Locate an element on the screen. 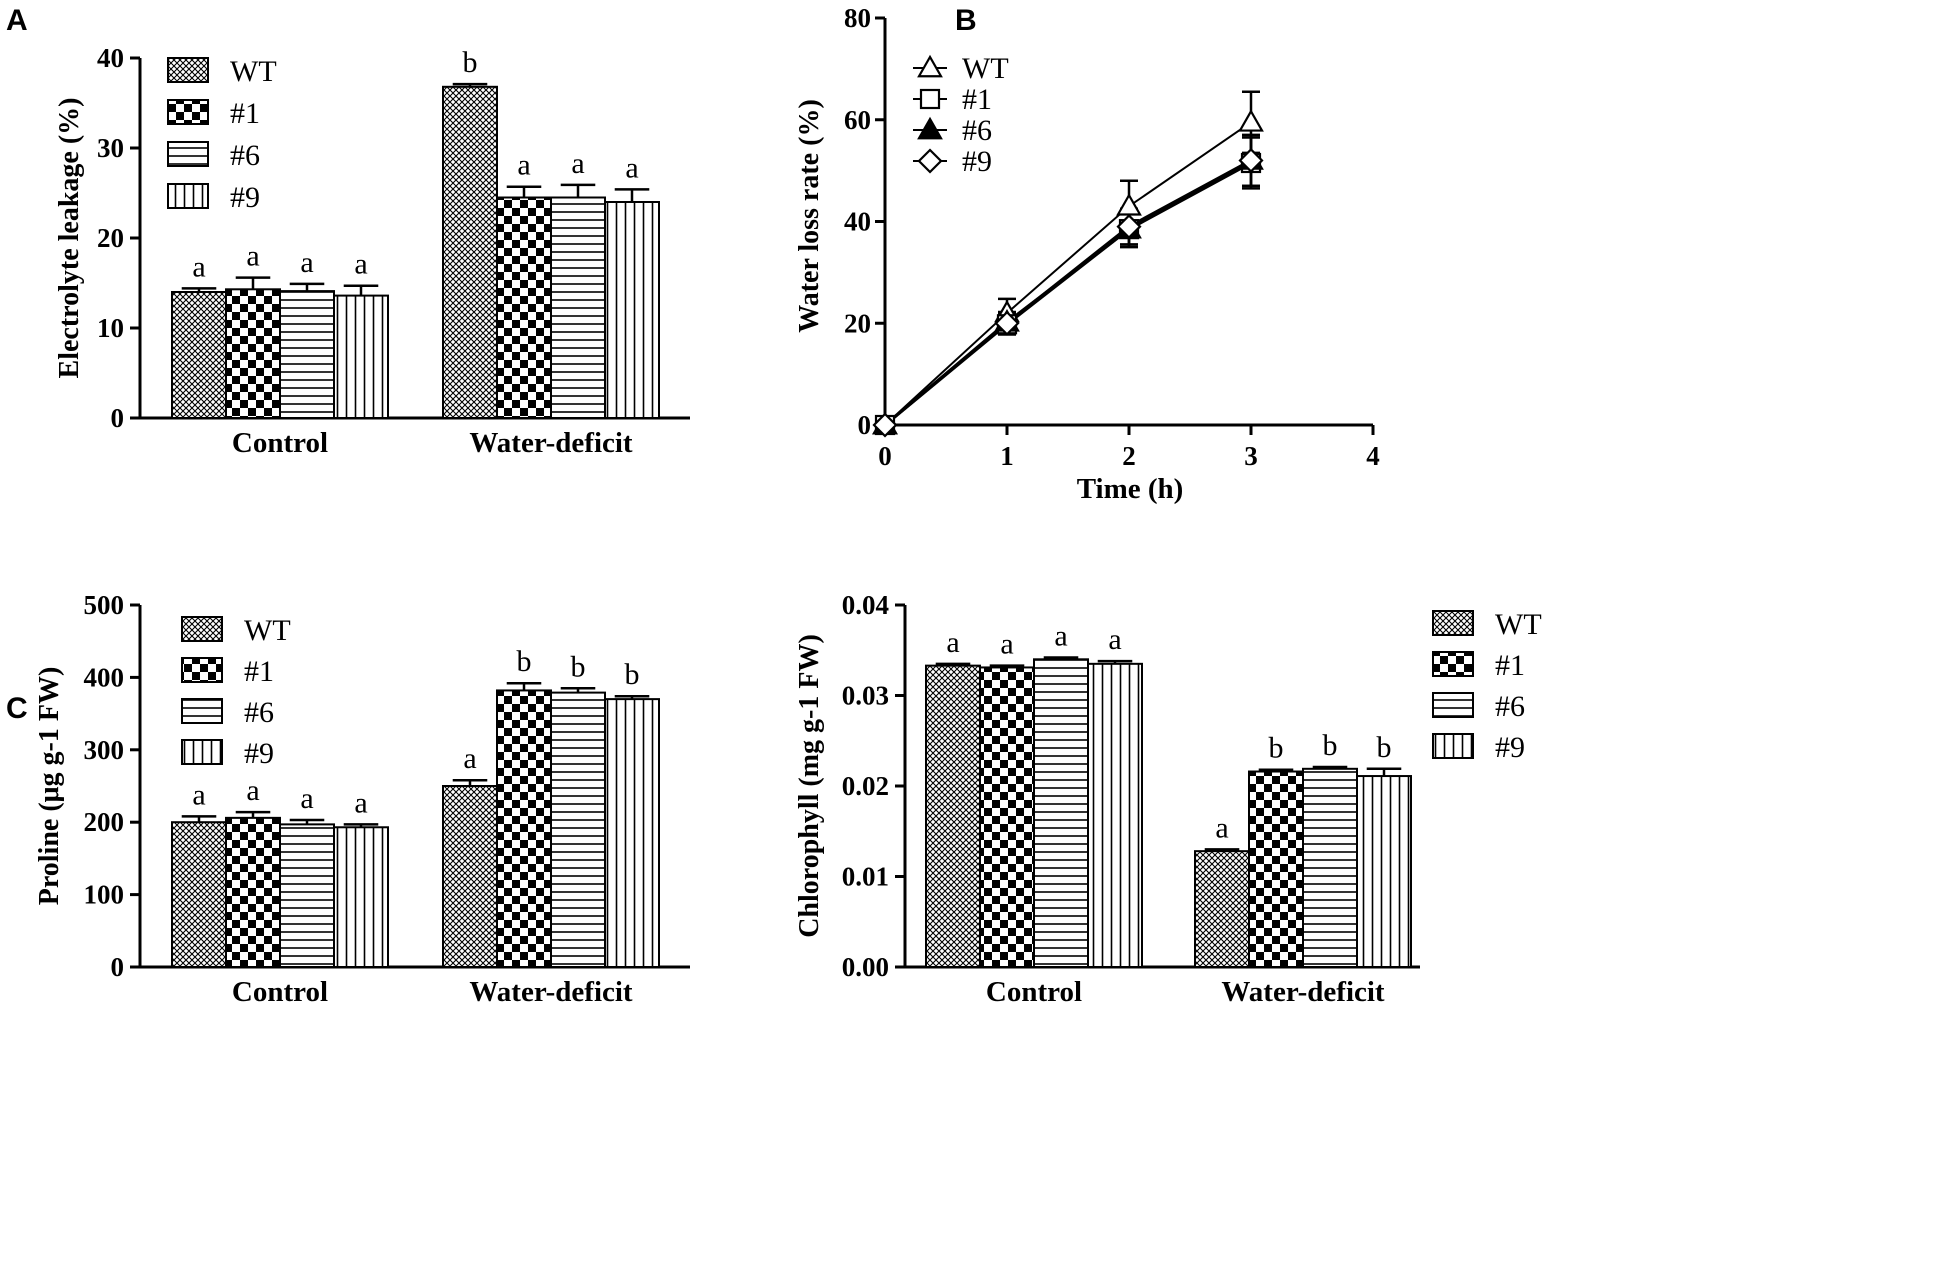  x-axis-label: Time (h) is located at coordinates (1130, 489).